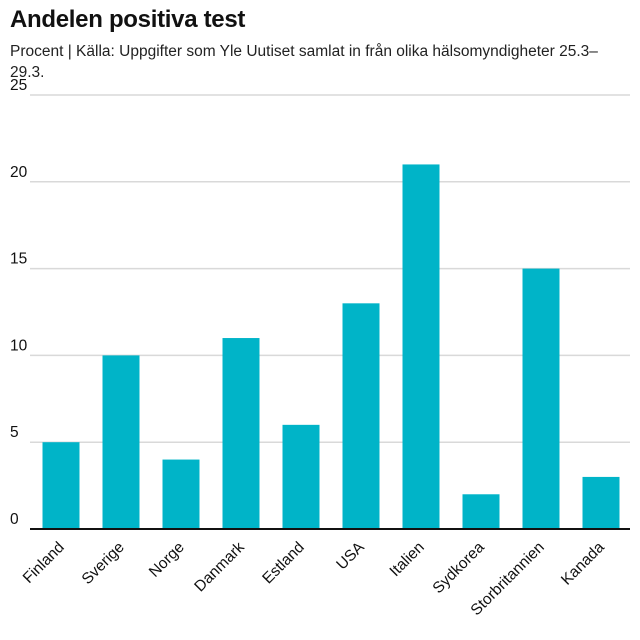 The width and height of the screenshot is (640, 640). Describe the element at coordinates (361, 416) in the screenshot. I see `bar-usa` at that location.